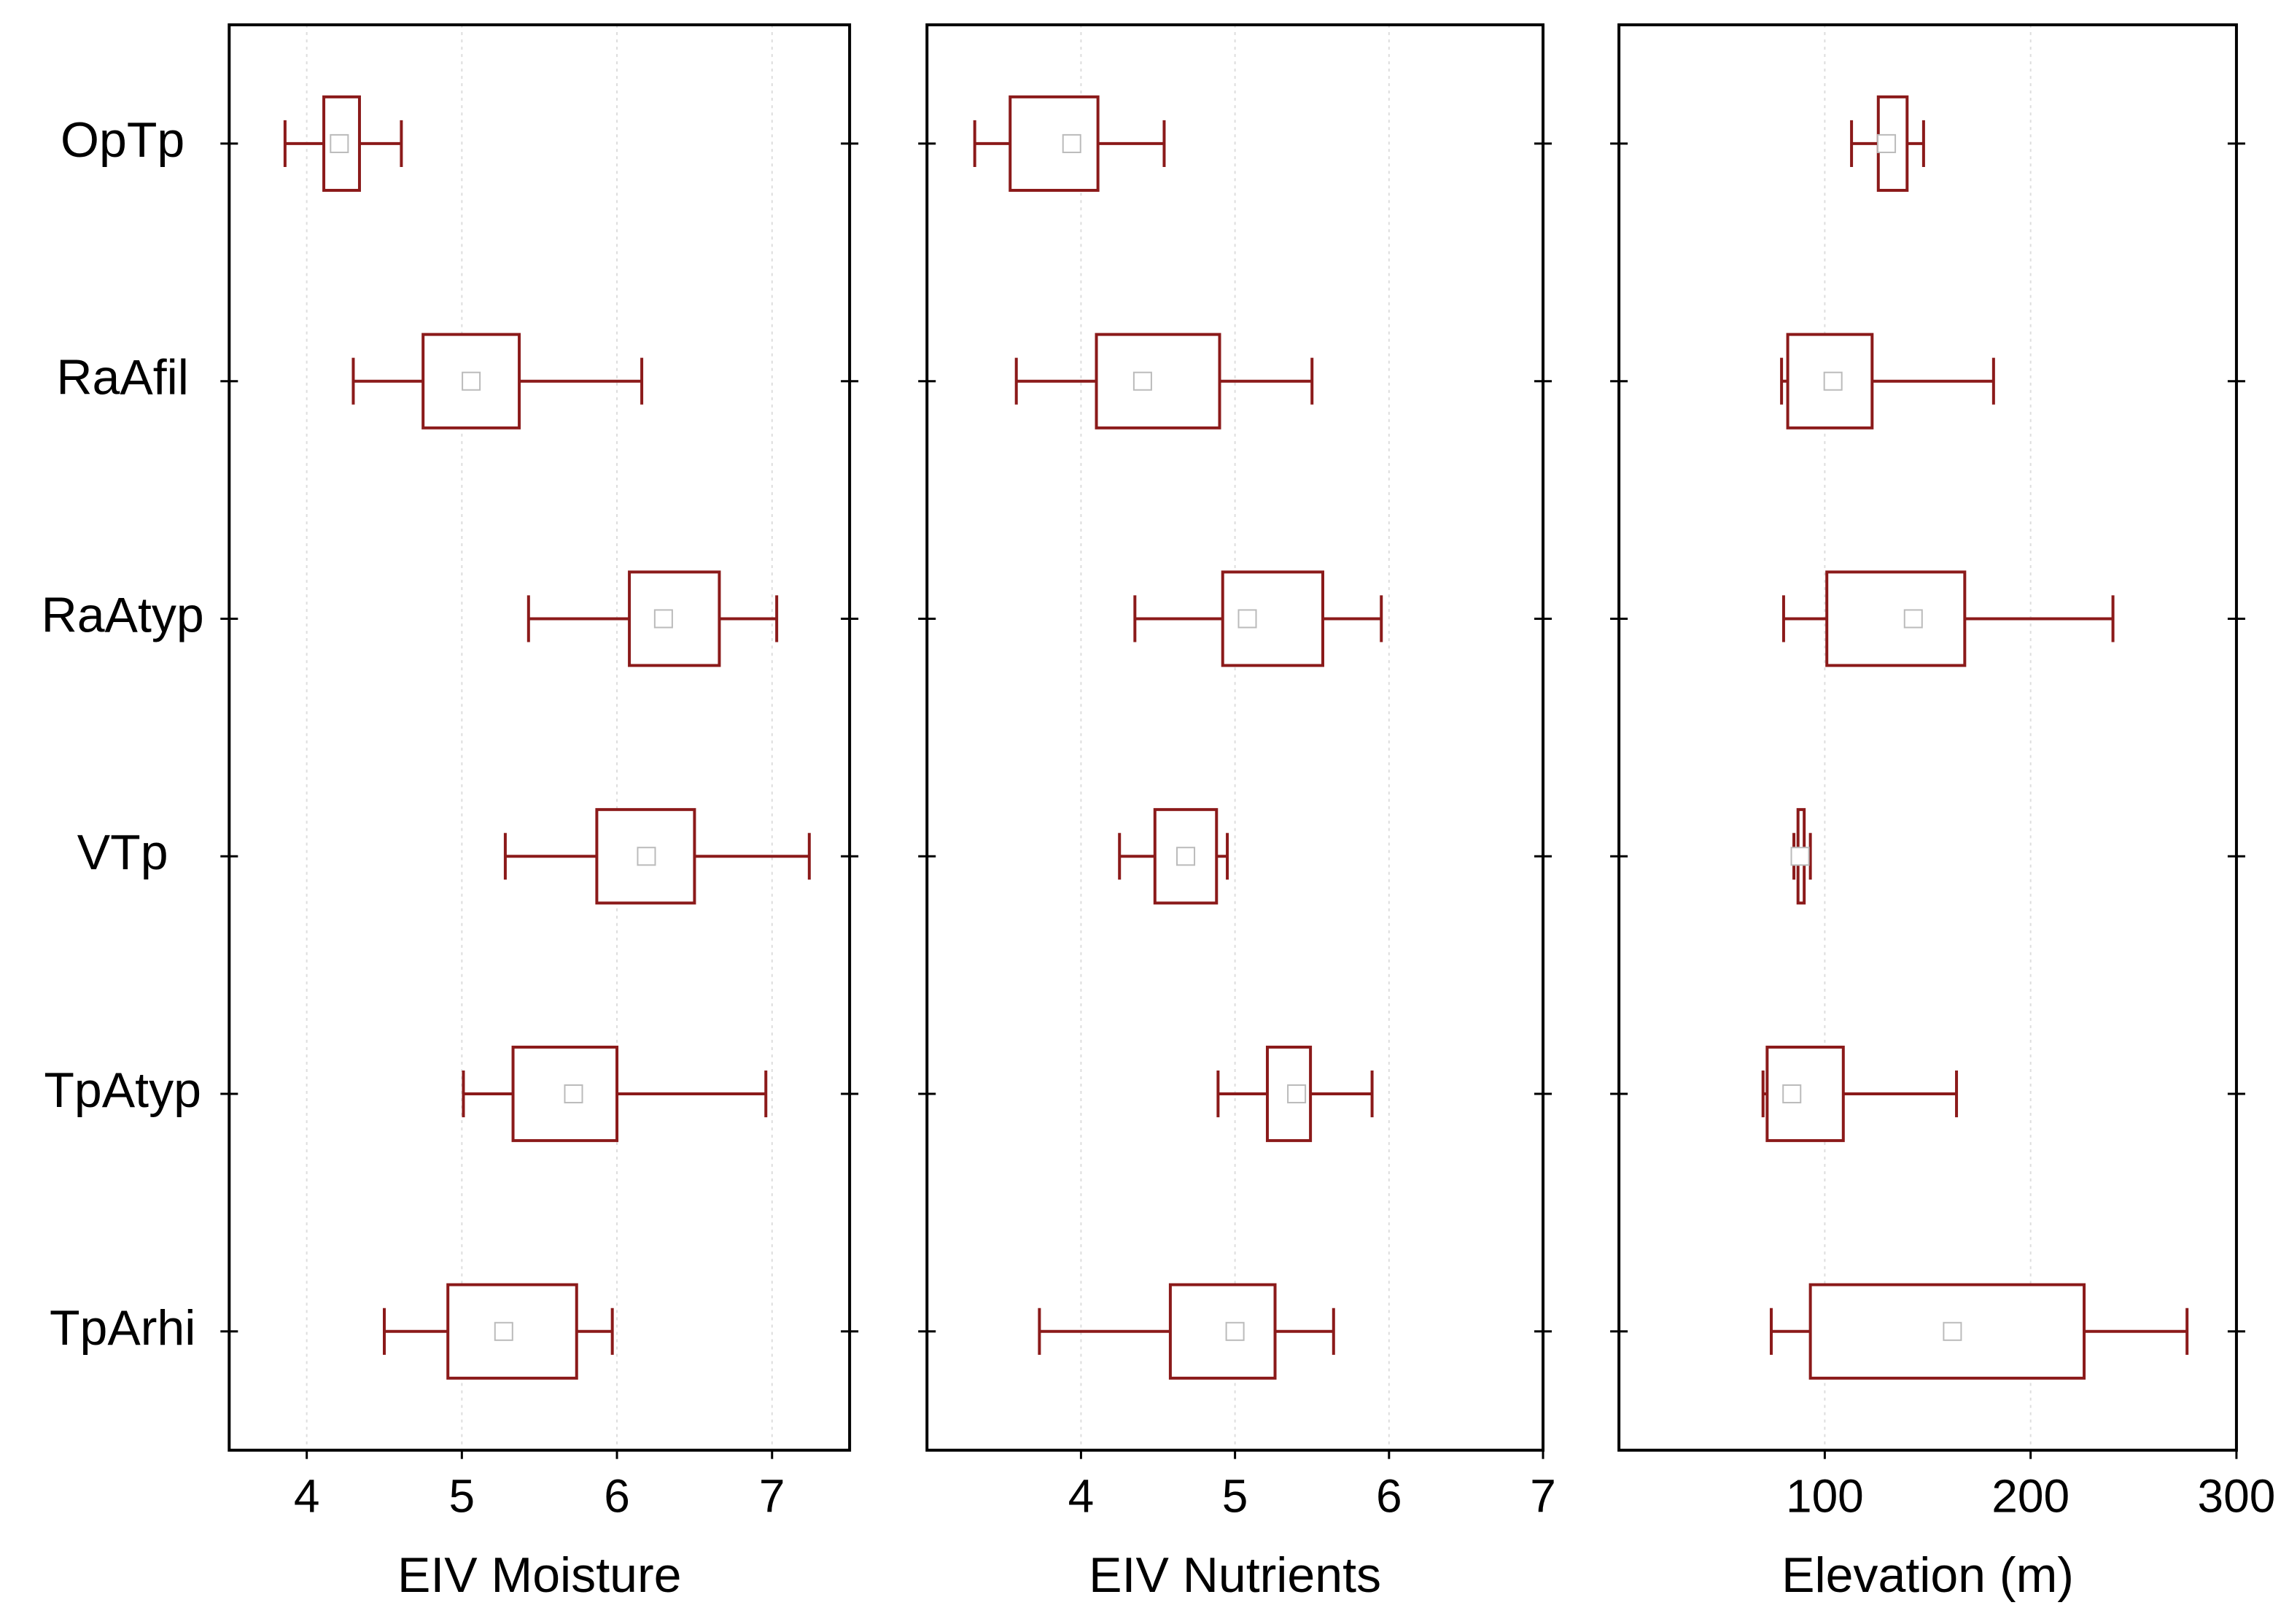 The image size is (2289, 1624). Describe the element at coordinates (1235, 1575) in the screenshot. I see `x-axis-label: EIV Nutrients` at that location.